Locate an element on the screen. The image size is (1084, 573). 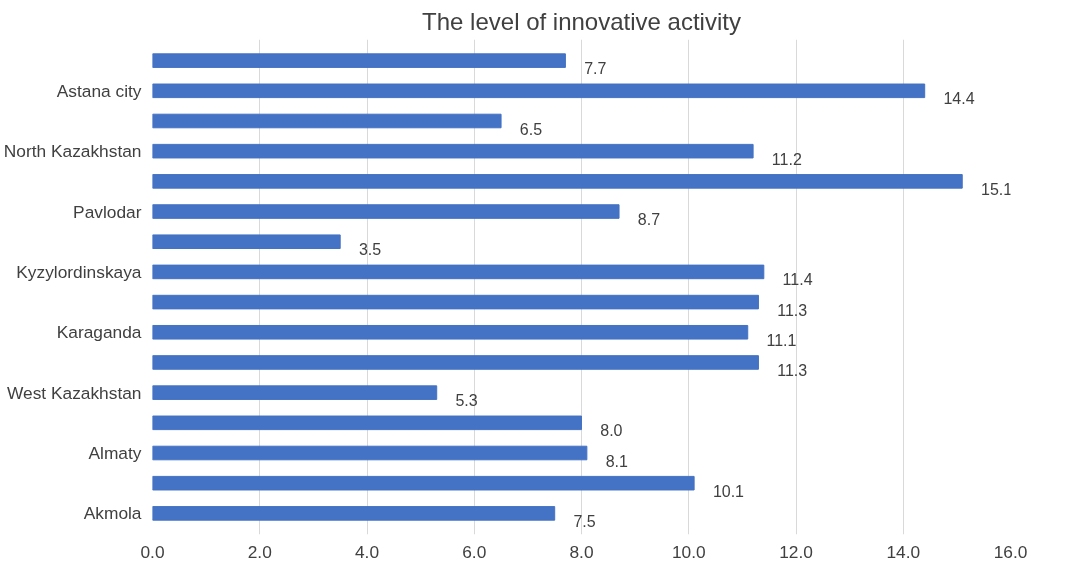
y-tick-label: Karaganda is located at coordinates (99, 332).